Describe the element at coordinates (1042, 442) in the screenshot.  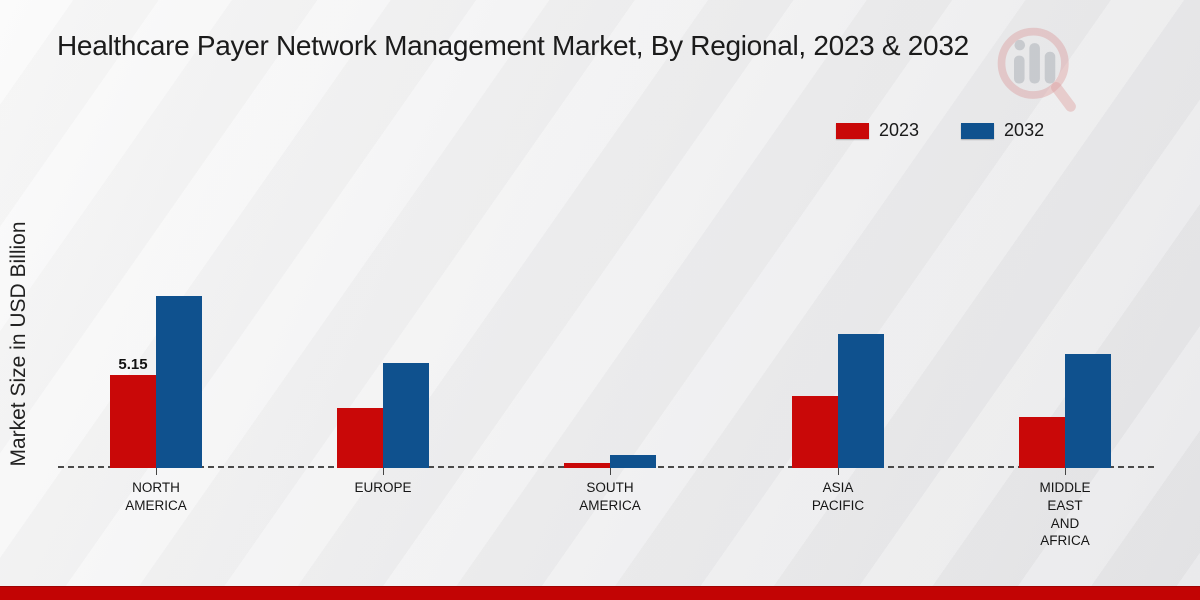
I see `bar-2023-middle-east-and-africa` at that location.